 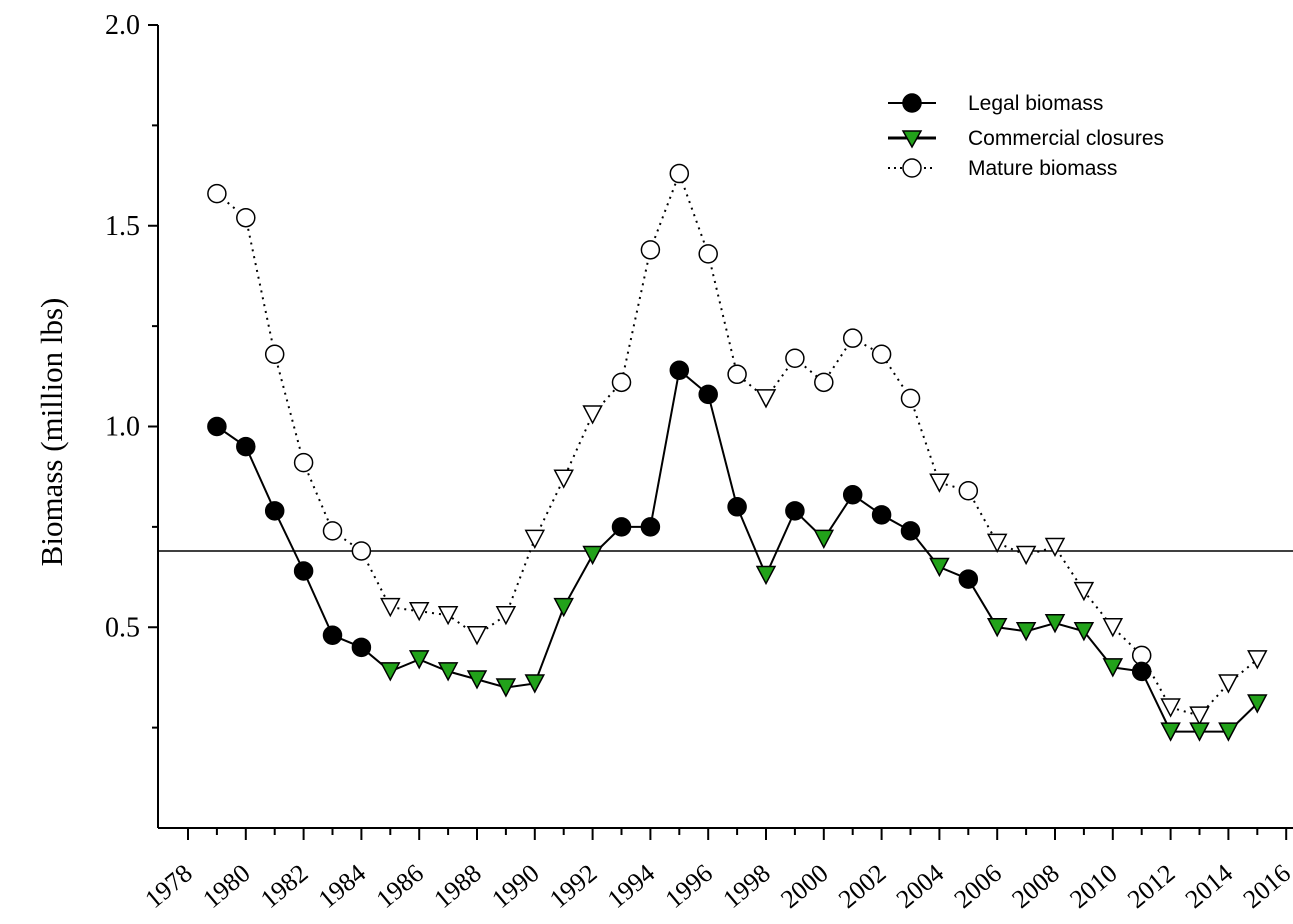 I want to click on legend-closure-marker, so click(x=912, y=139).